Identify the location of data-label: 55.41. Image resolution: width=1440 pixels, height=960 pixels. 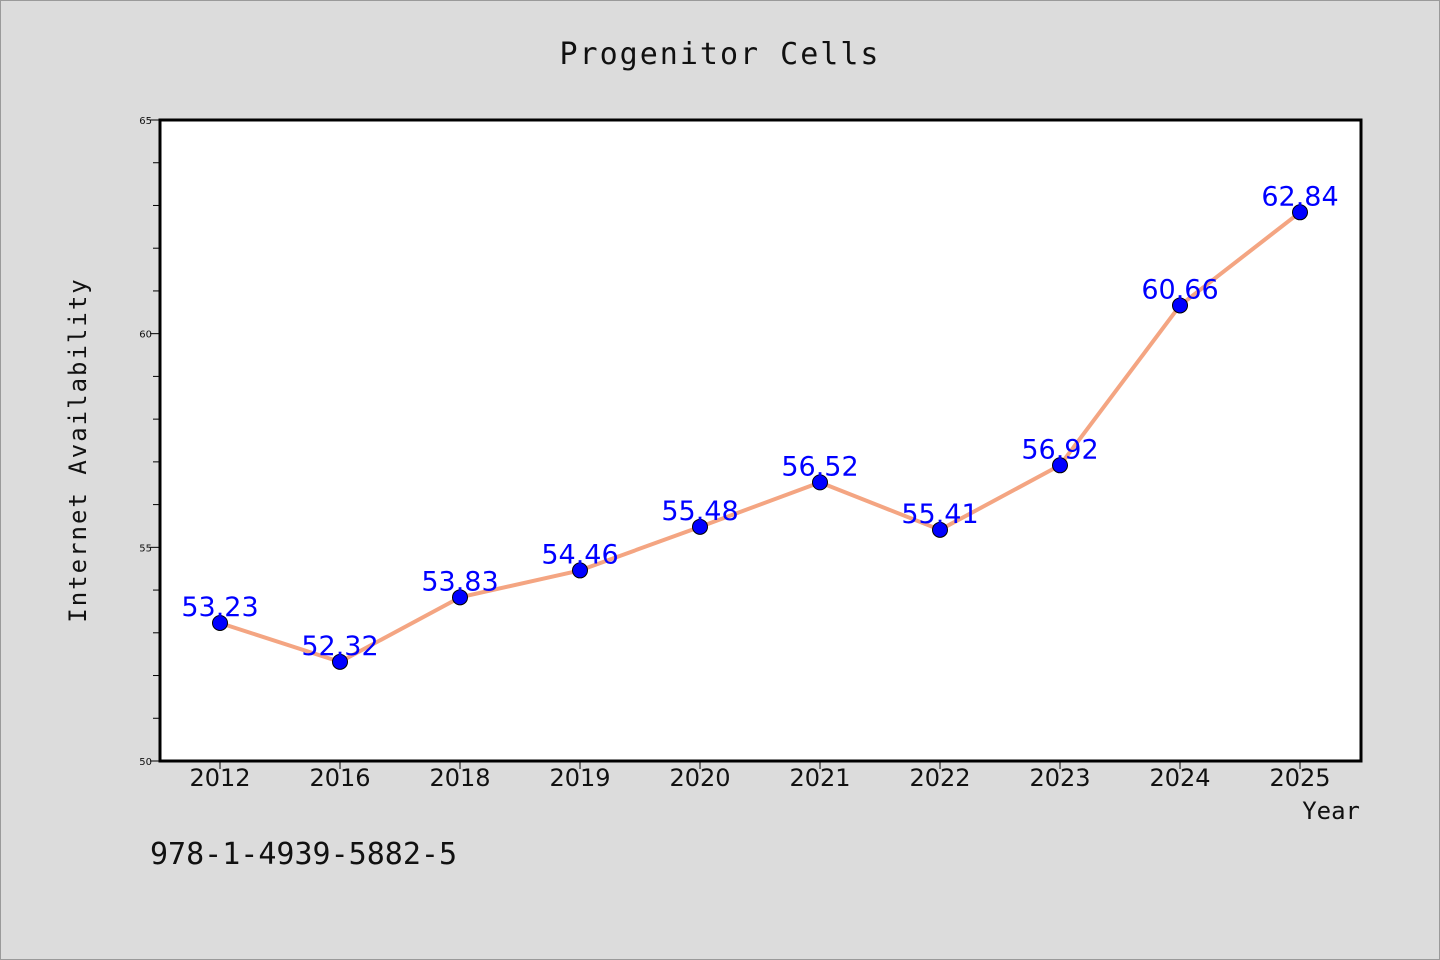
(939, 514).